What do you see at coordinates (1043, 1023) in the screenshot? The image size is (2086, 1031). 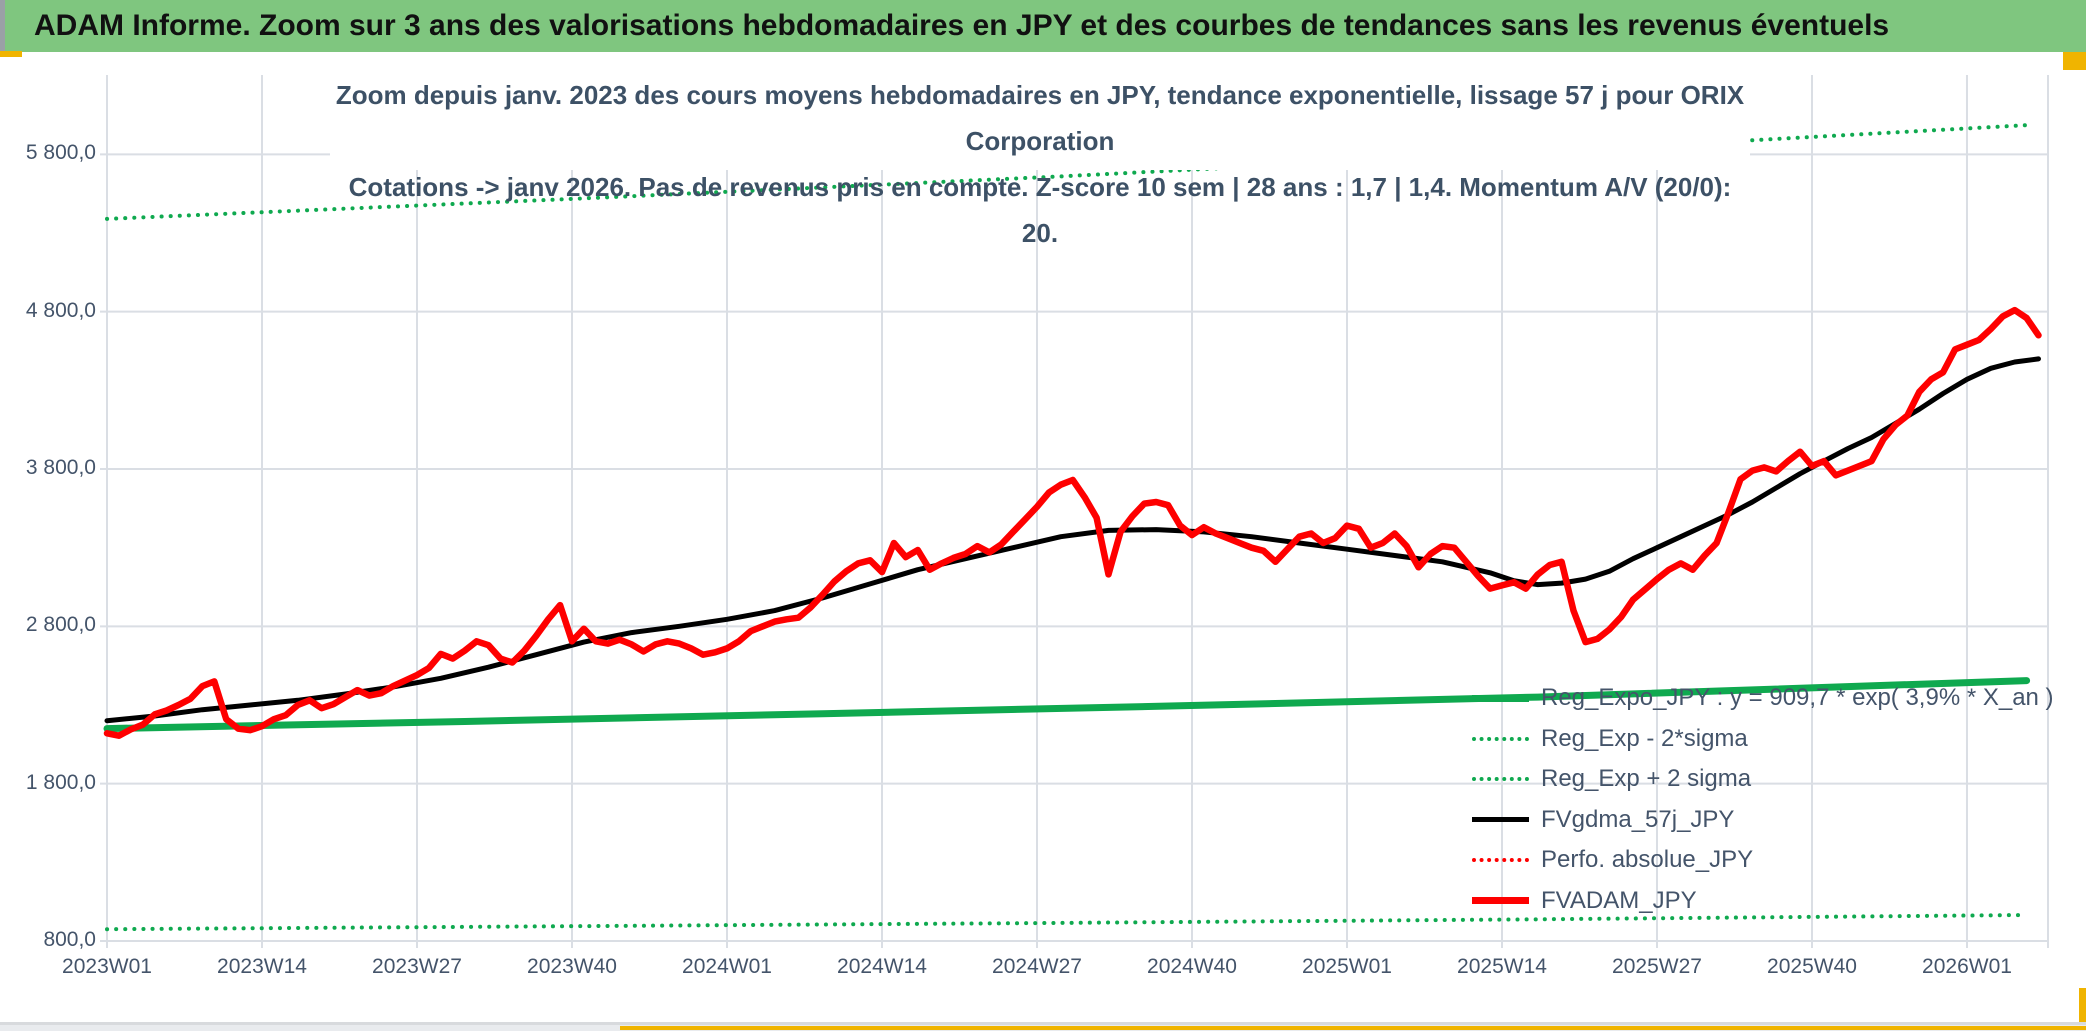 I see `bottom-separator` at bounding box center [1043, 1023].